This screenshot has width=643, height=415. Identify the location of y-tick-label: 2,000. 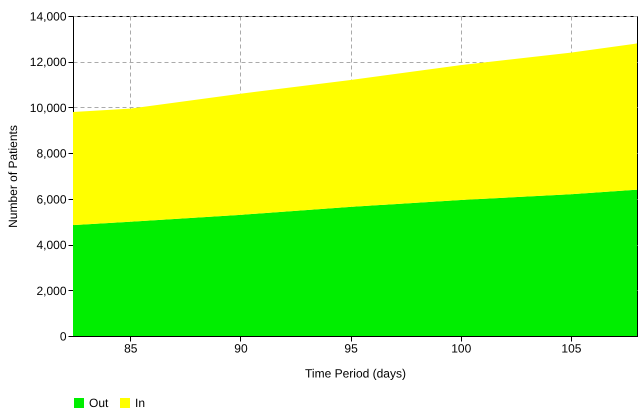
(51, 291).